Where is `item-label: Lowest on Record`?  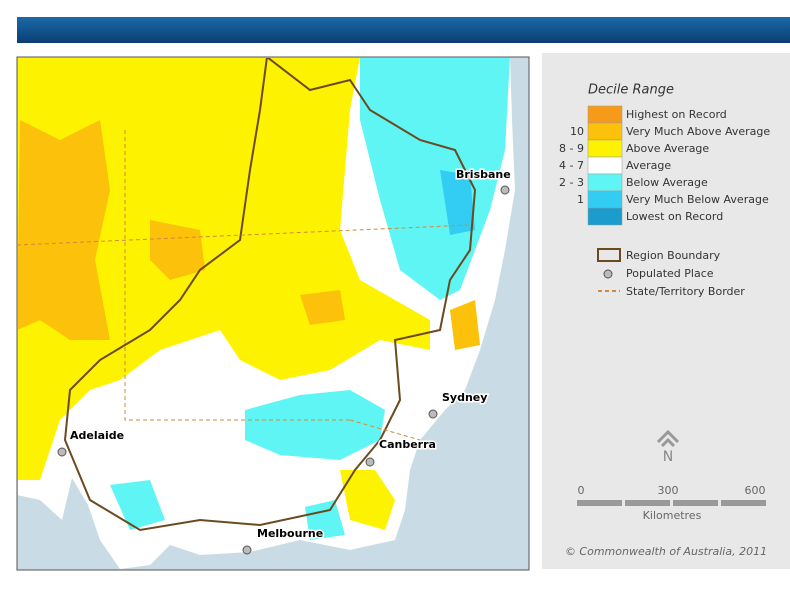 item-label: Lowest on Record is located at coordinates (674, 216).